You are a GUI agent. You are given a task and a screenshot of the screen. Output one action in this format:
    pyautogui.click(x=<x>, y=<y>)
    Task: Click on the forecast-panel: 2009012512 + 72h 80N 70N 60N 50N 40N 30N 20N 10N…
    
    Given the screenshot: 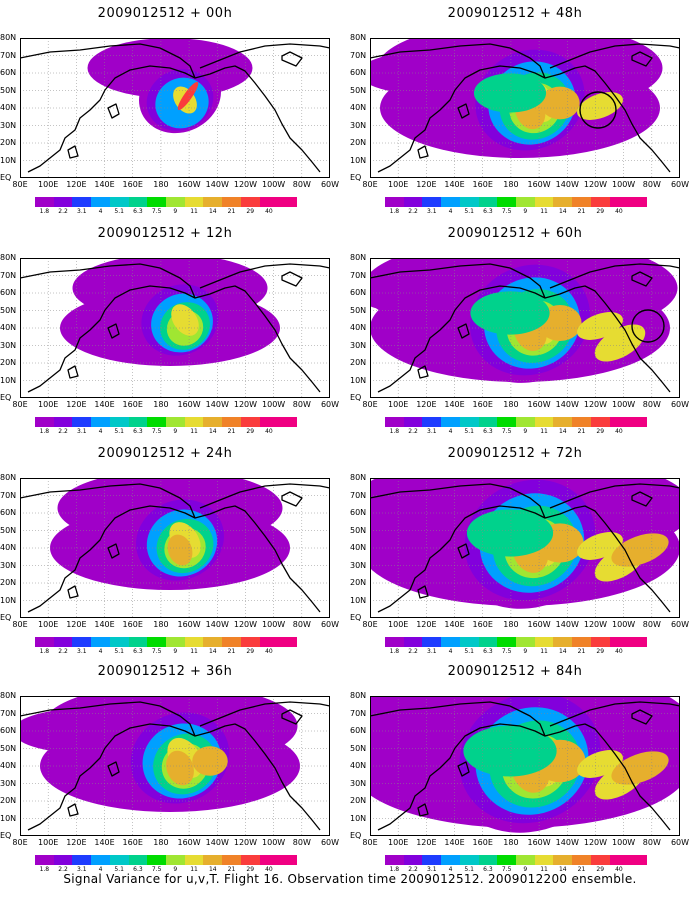 What is the action you would take?
    pyautogui.click(x=519, y=551)
    